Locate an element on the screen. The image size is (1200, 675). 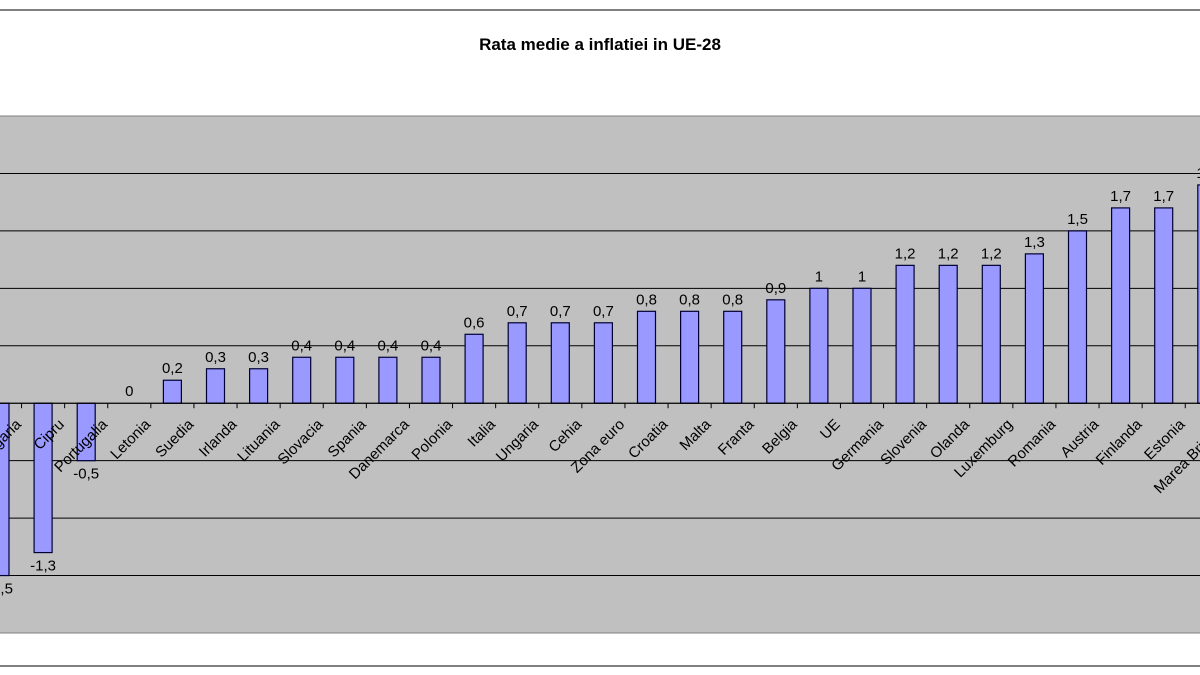
data-label: 0,2 is located at coordinates (172, 368).